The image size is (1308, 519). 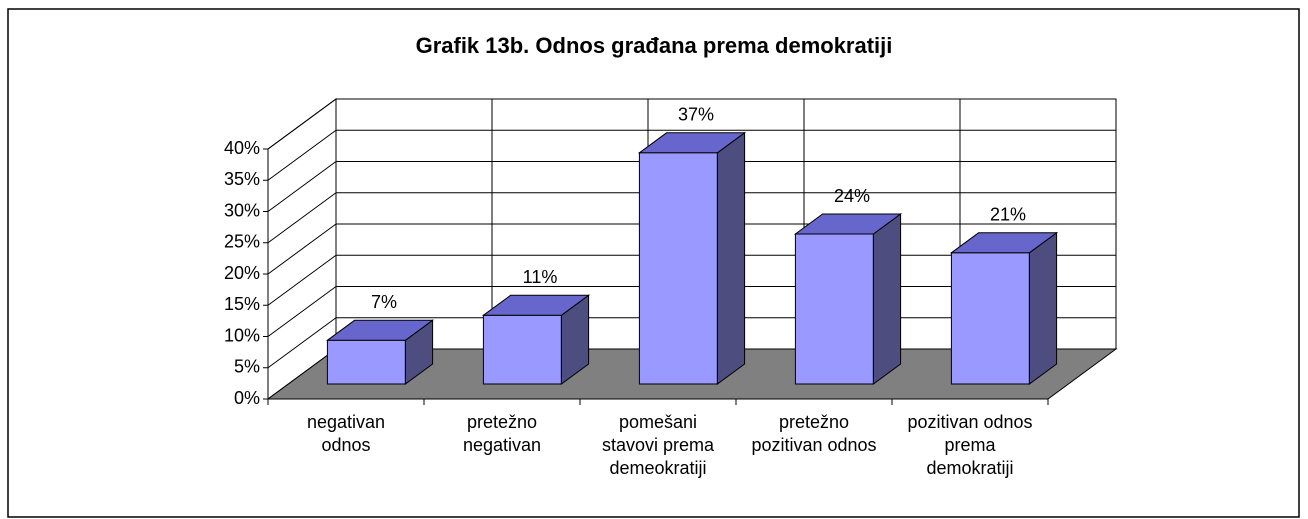 I want to click on value-label: 11%, so click(x=540, y=277).